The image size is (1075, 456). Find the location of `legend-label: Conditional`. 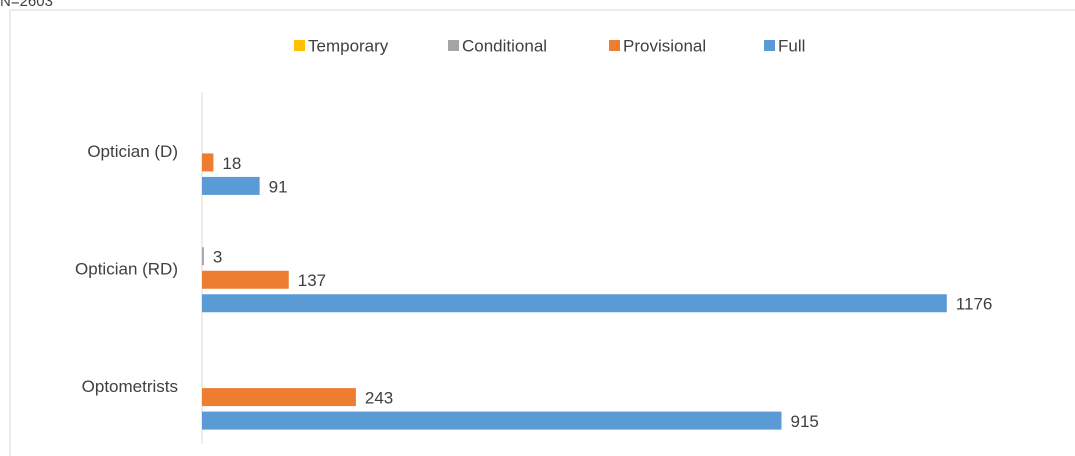

legend-label: Conditional is located at coordinates (504, 45).